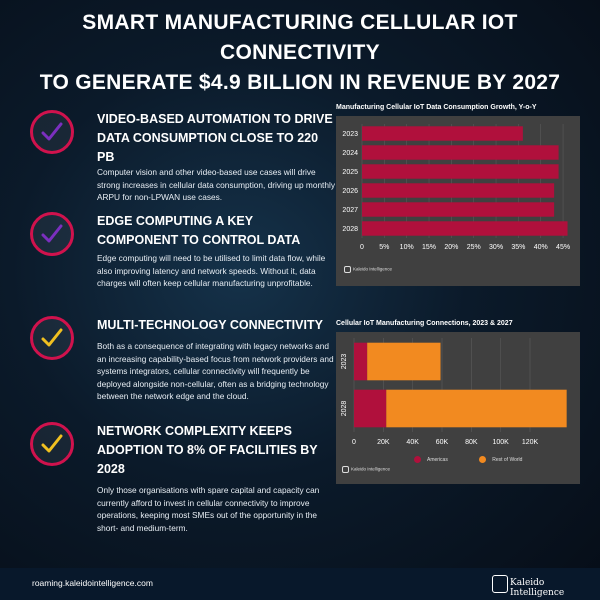 This screenshot has height=600, width=600. I want to click on footer-logo: Kaleido Intelligence, so click(545, 585).